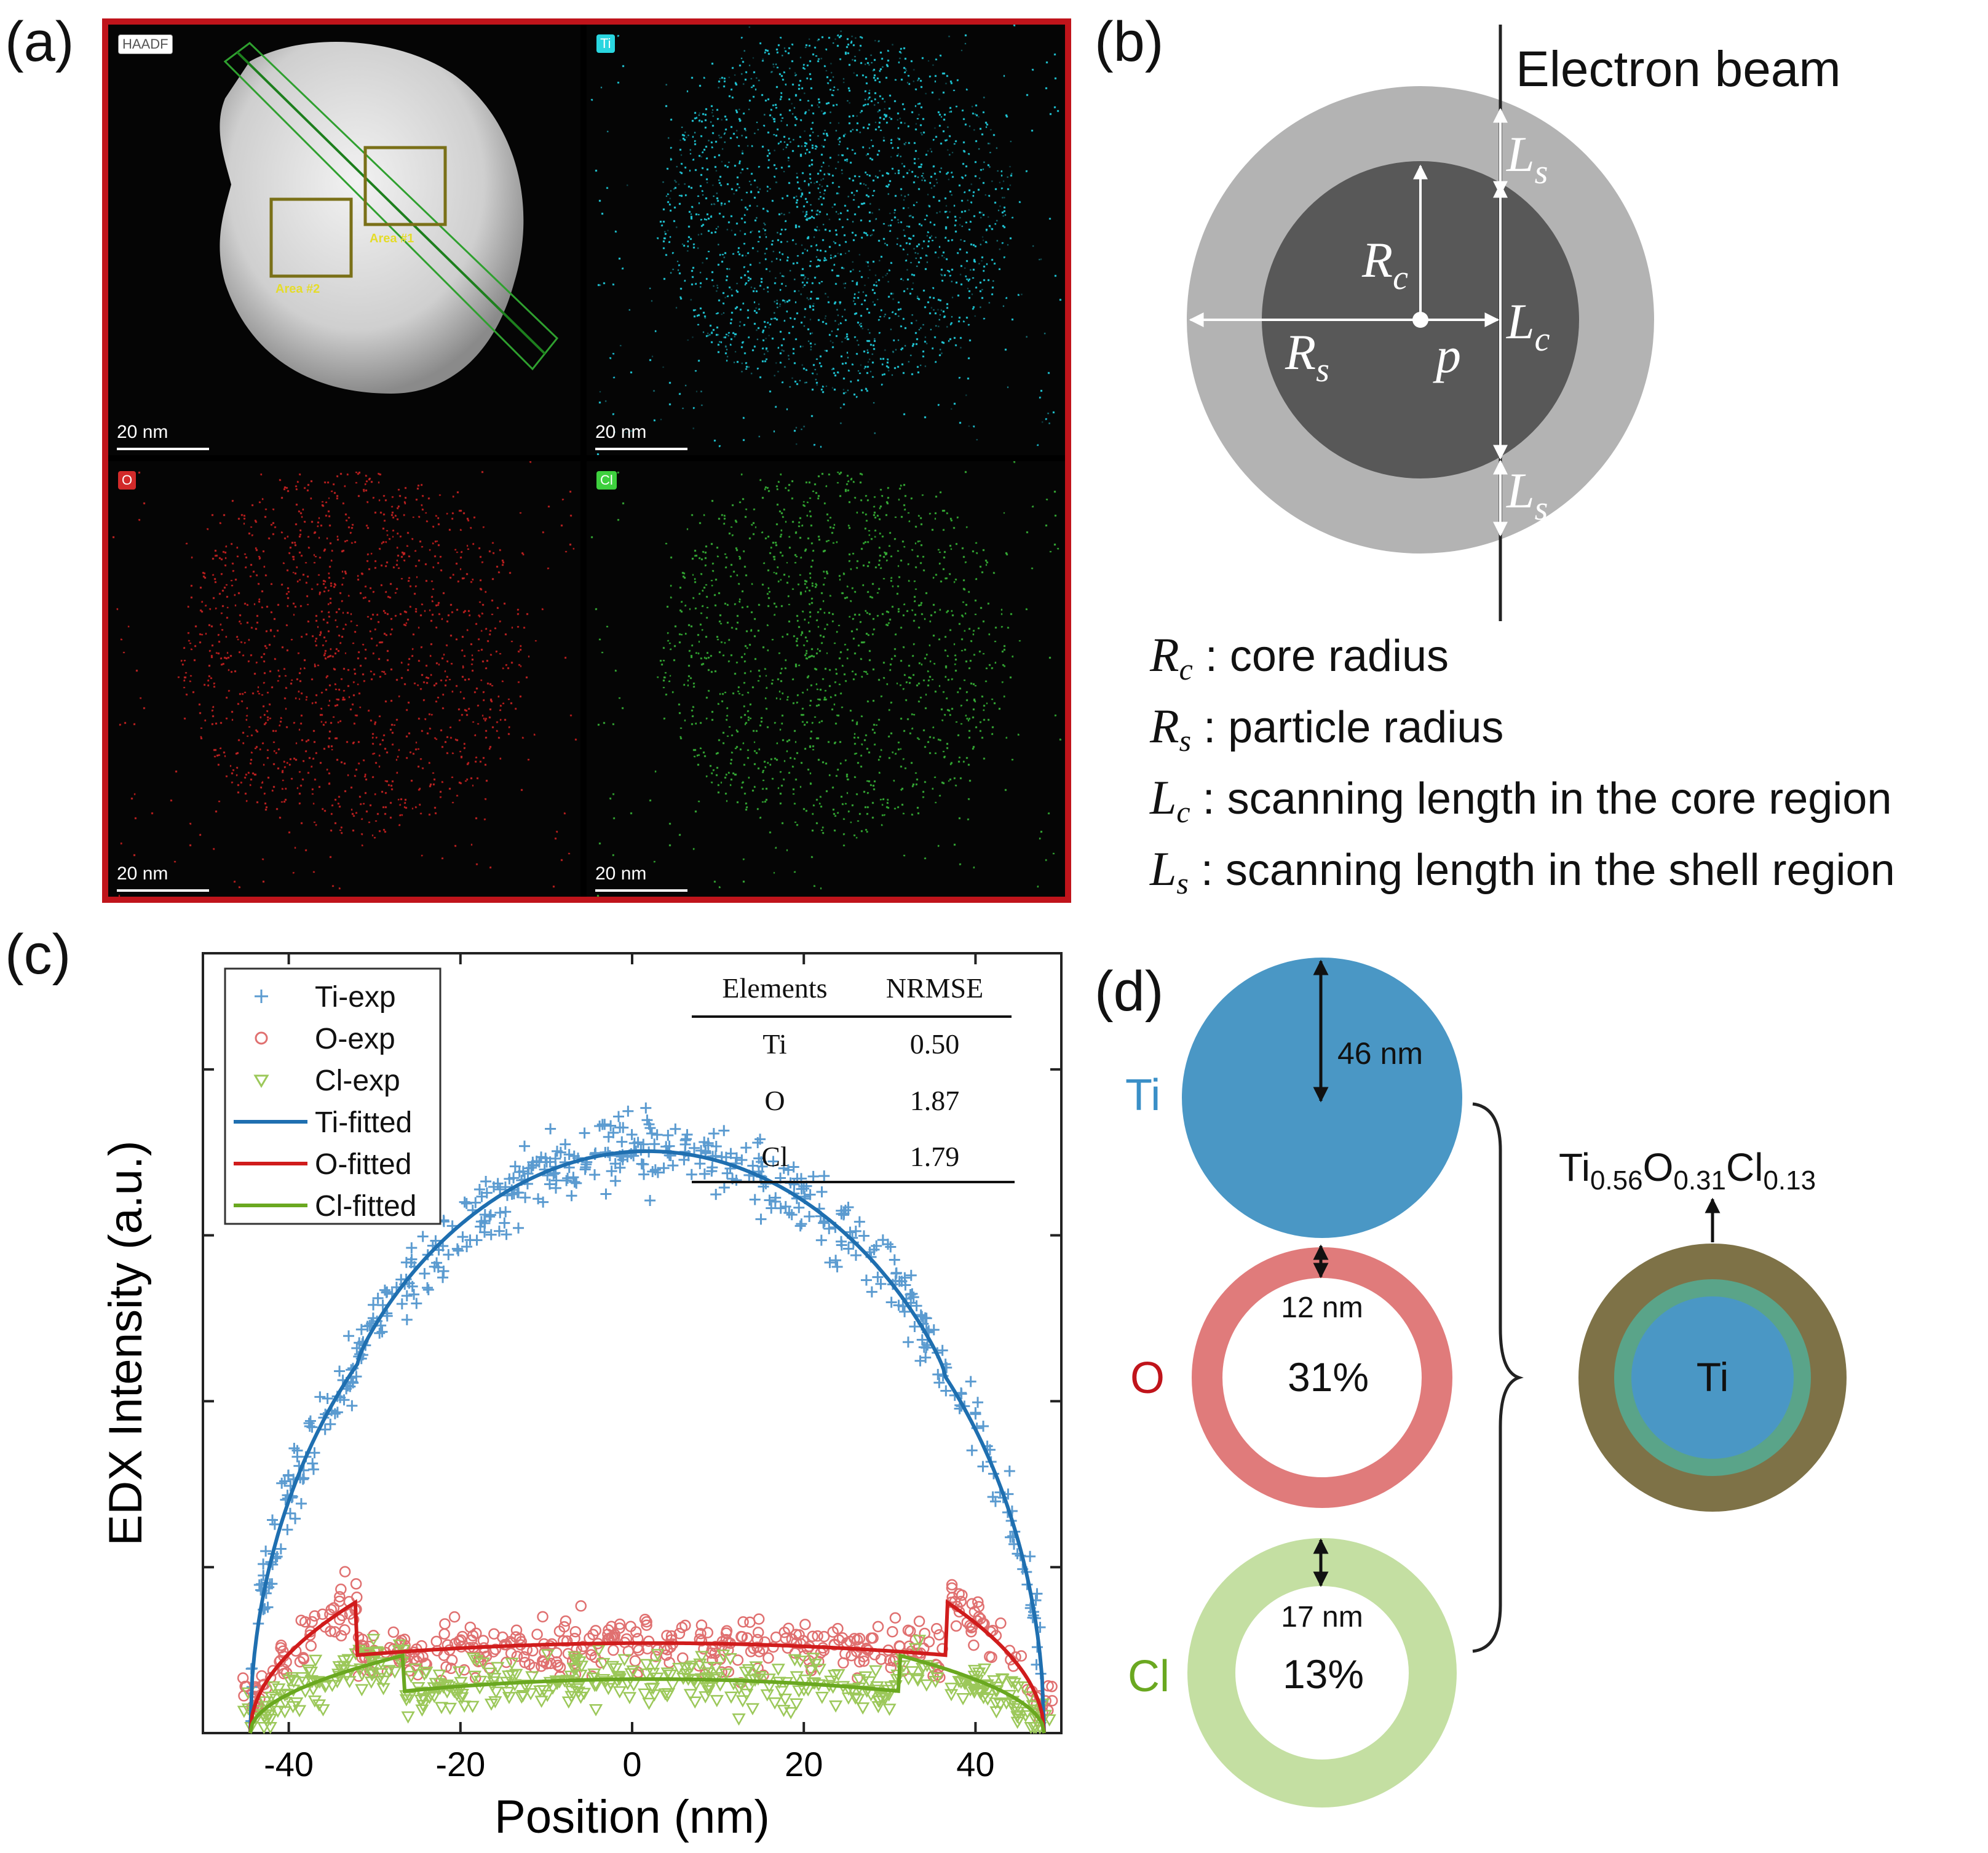 This screenshot has height=1853, width=1988. Describe the element at coordinates (1307, 356) in the screenshot. I see `rs-symbol: Rs` at that location.